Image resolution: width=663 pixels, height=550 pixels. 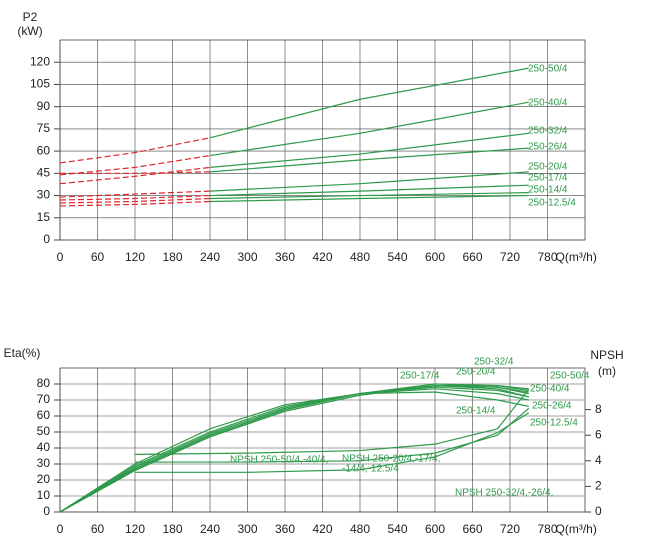 I want to click on y2-axis-label: (m), so click(x=607, y=371).